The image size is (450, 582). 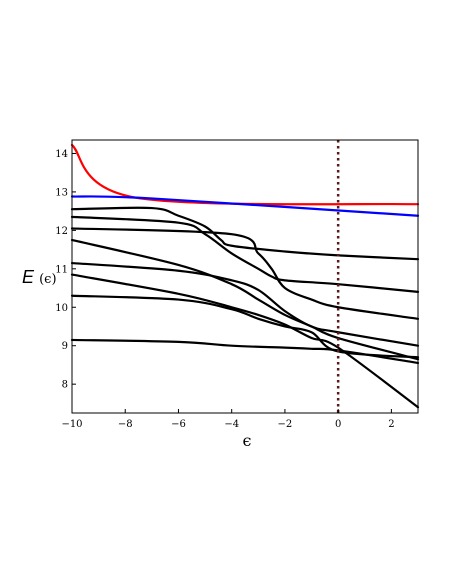 I want to click on y-axis-label-main: E, so click(x=28, y=277).